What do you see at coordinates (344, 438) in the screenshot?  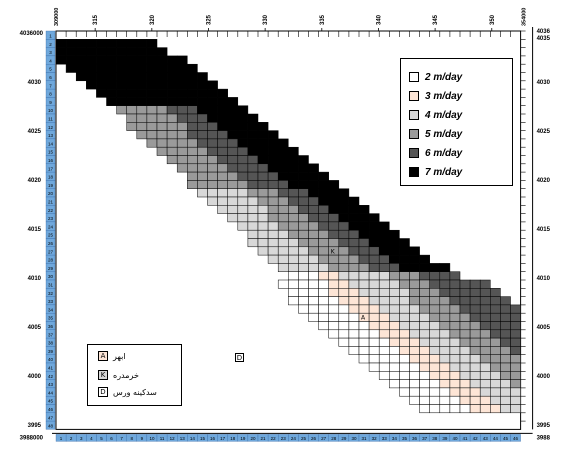 I see `column-number: 29` at bounding box center [344, 438].